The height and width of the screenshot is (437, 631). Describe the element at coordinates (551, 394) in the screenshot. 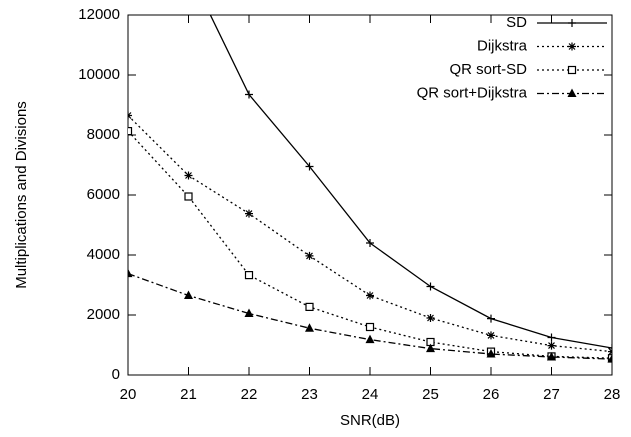

I see `x-tick-label: 27` at that location.